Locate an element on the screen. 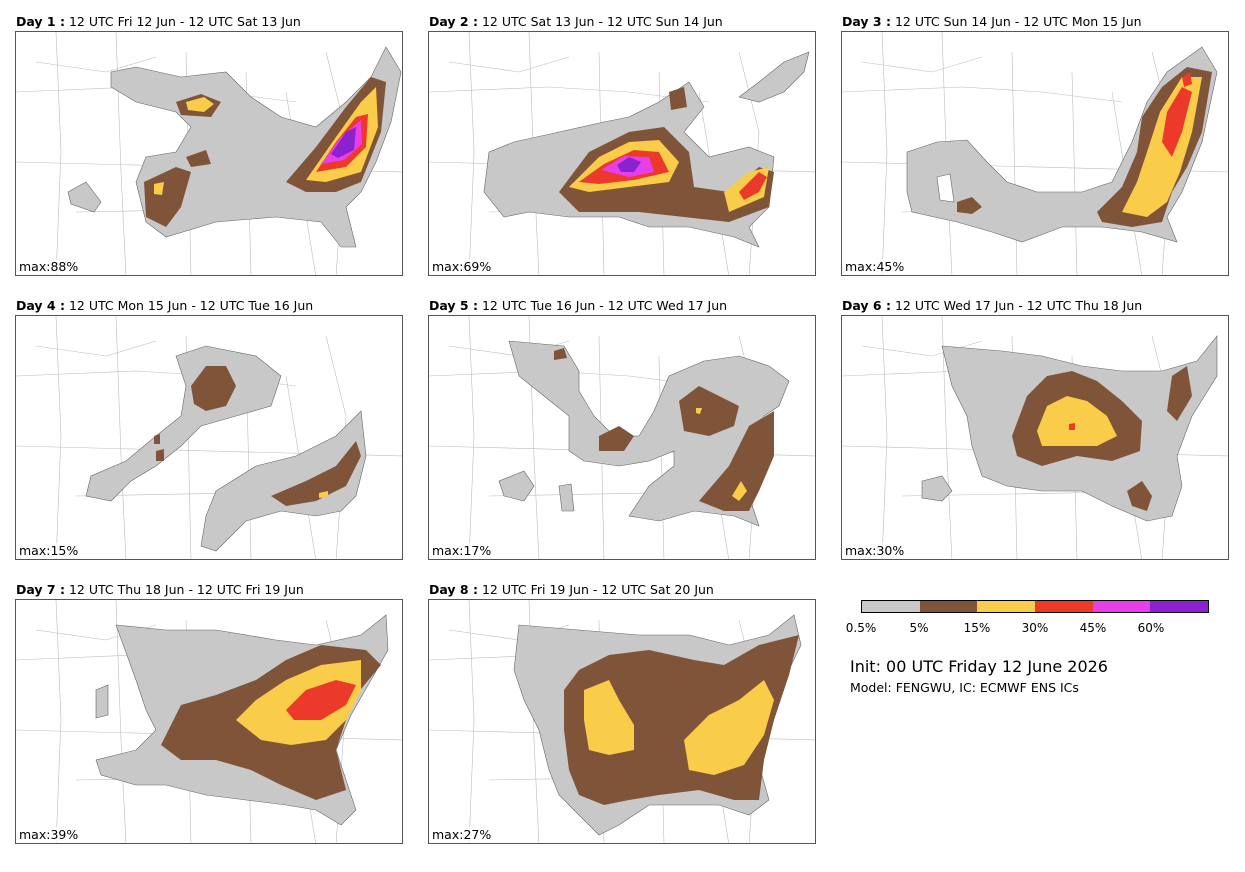 The width and height of the screenshot is (1245, 872). max-label: max:88% is located at coordinates (49, 266).